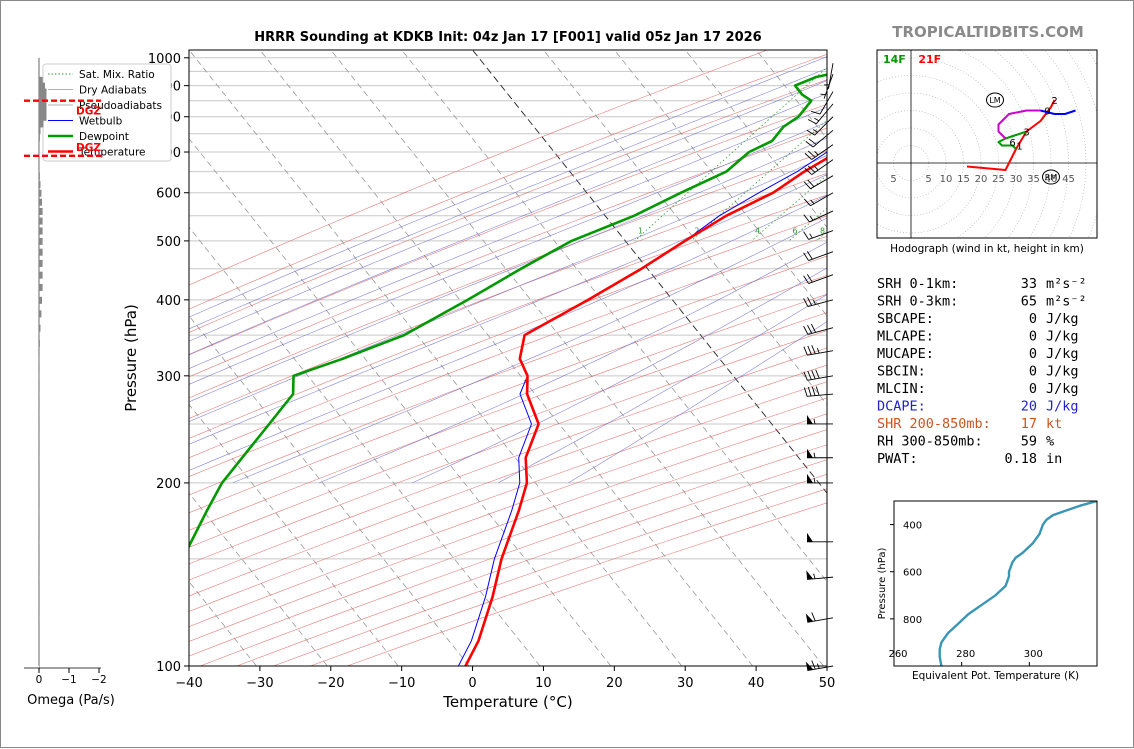  Describe the element at coordinates (998, 179) in the screenshot. I see `hodograph-ring-label: 25` at that location.